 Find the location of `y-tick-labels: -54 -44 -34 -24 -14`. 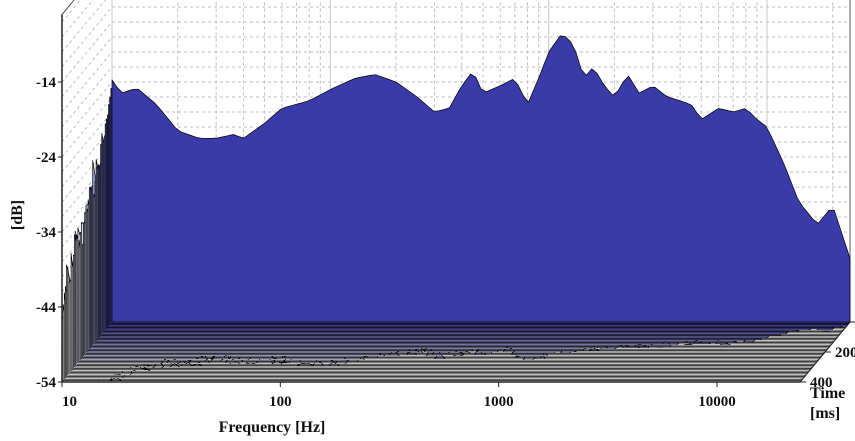

y-tick-labels: -54 -44 -34 -24 -14 is located at coordinates (49, 233).